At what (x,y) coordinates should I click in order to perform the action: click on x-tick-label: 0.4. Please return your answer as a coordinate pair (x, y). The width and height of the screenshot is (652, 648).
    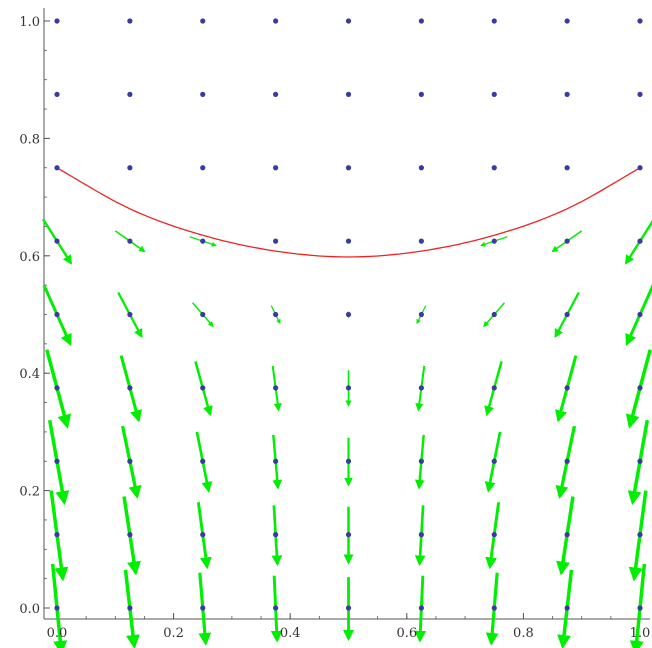
    Looking at the image, I should click on (290, 633).